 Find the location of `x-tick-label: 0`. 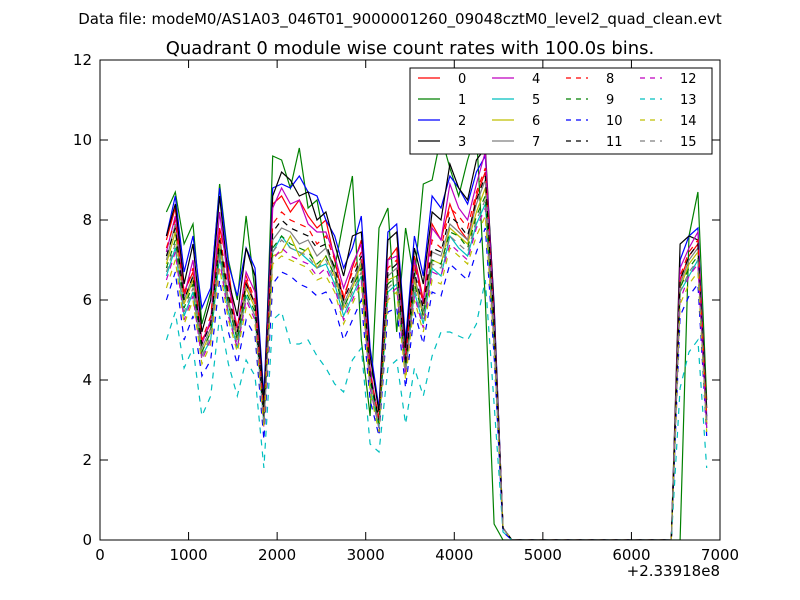

x-tick-label: 0 is located at coordinates (100, 555).